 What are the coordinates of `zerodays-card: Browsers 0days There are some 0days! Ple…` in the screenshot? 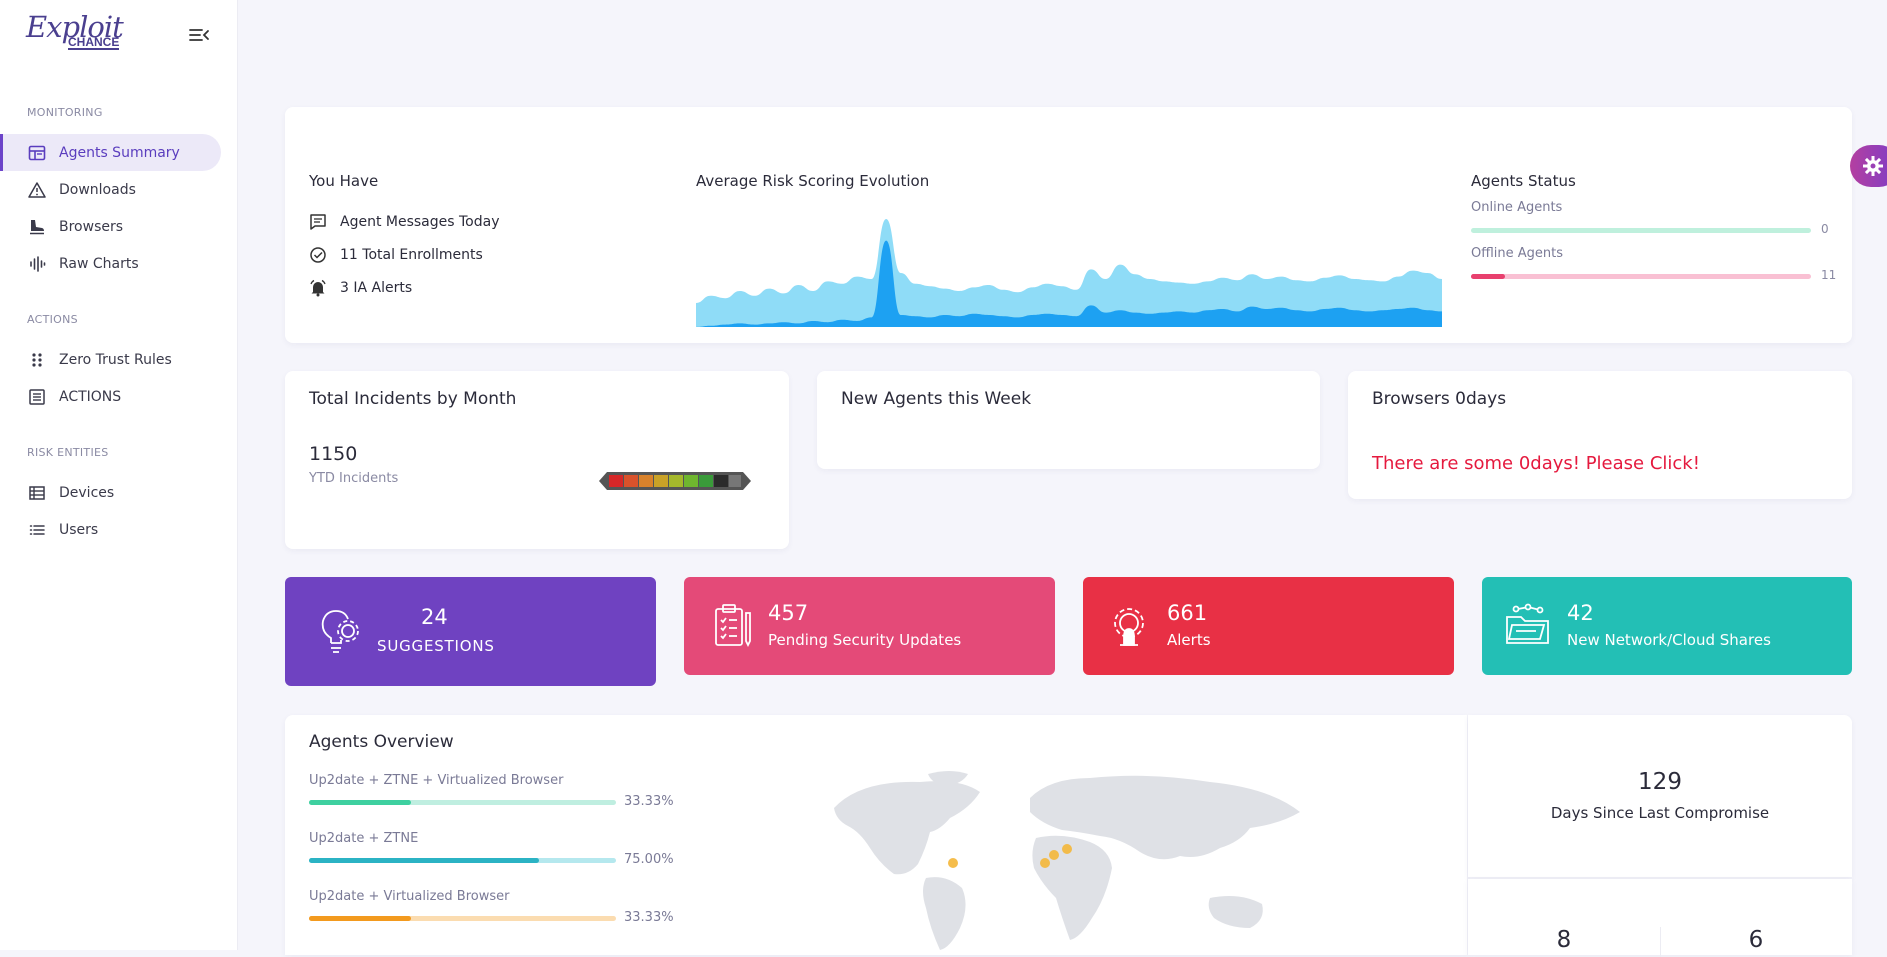 It's located at (1600, 435).